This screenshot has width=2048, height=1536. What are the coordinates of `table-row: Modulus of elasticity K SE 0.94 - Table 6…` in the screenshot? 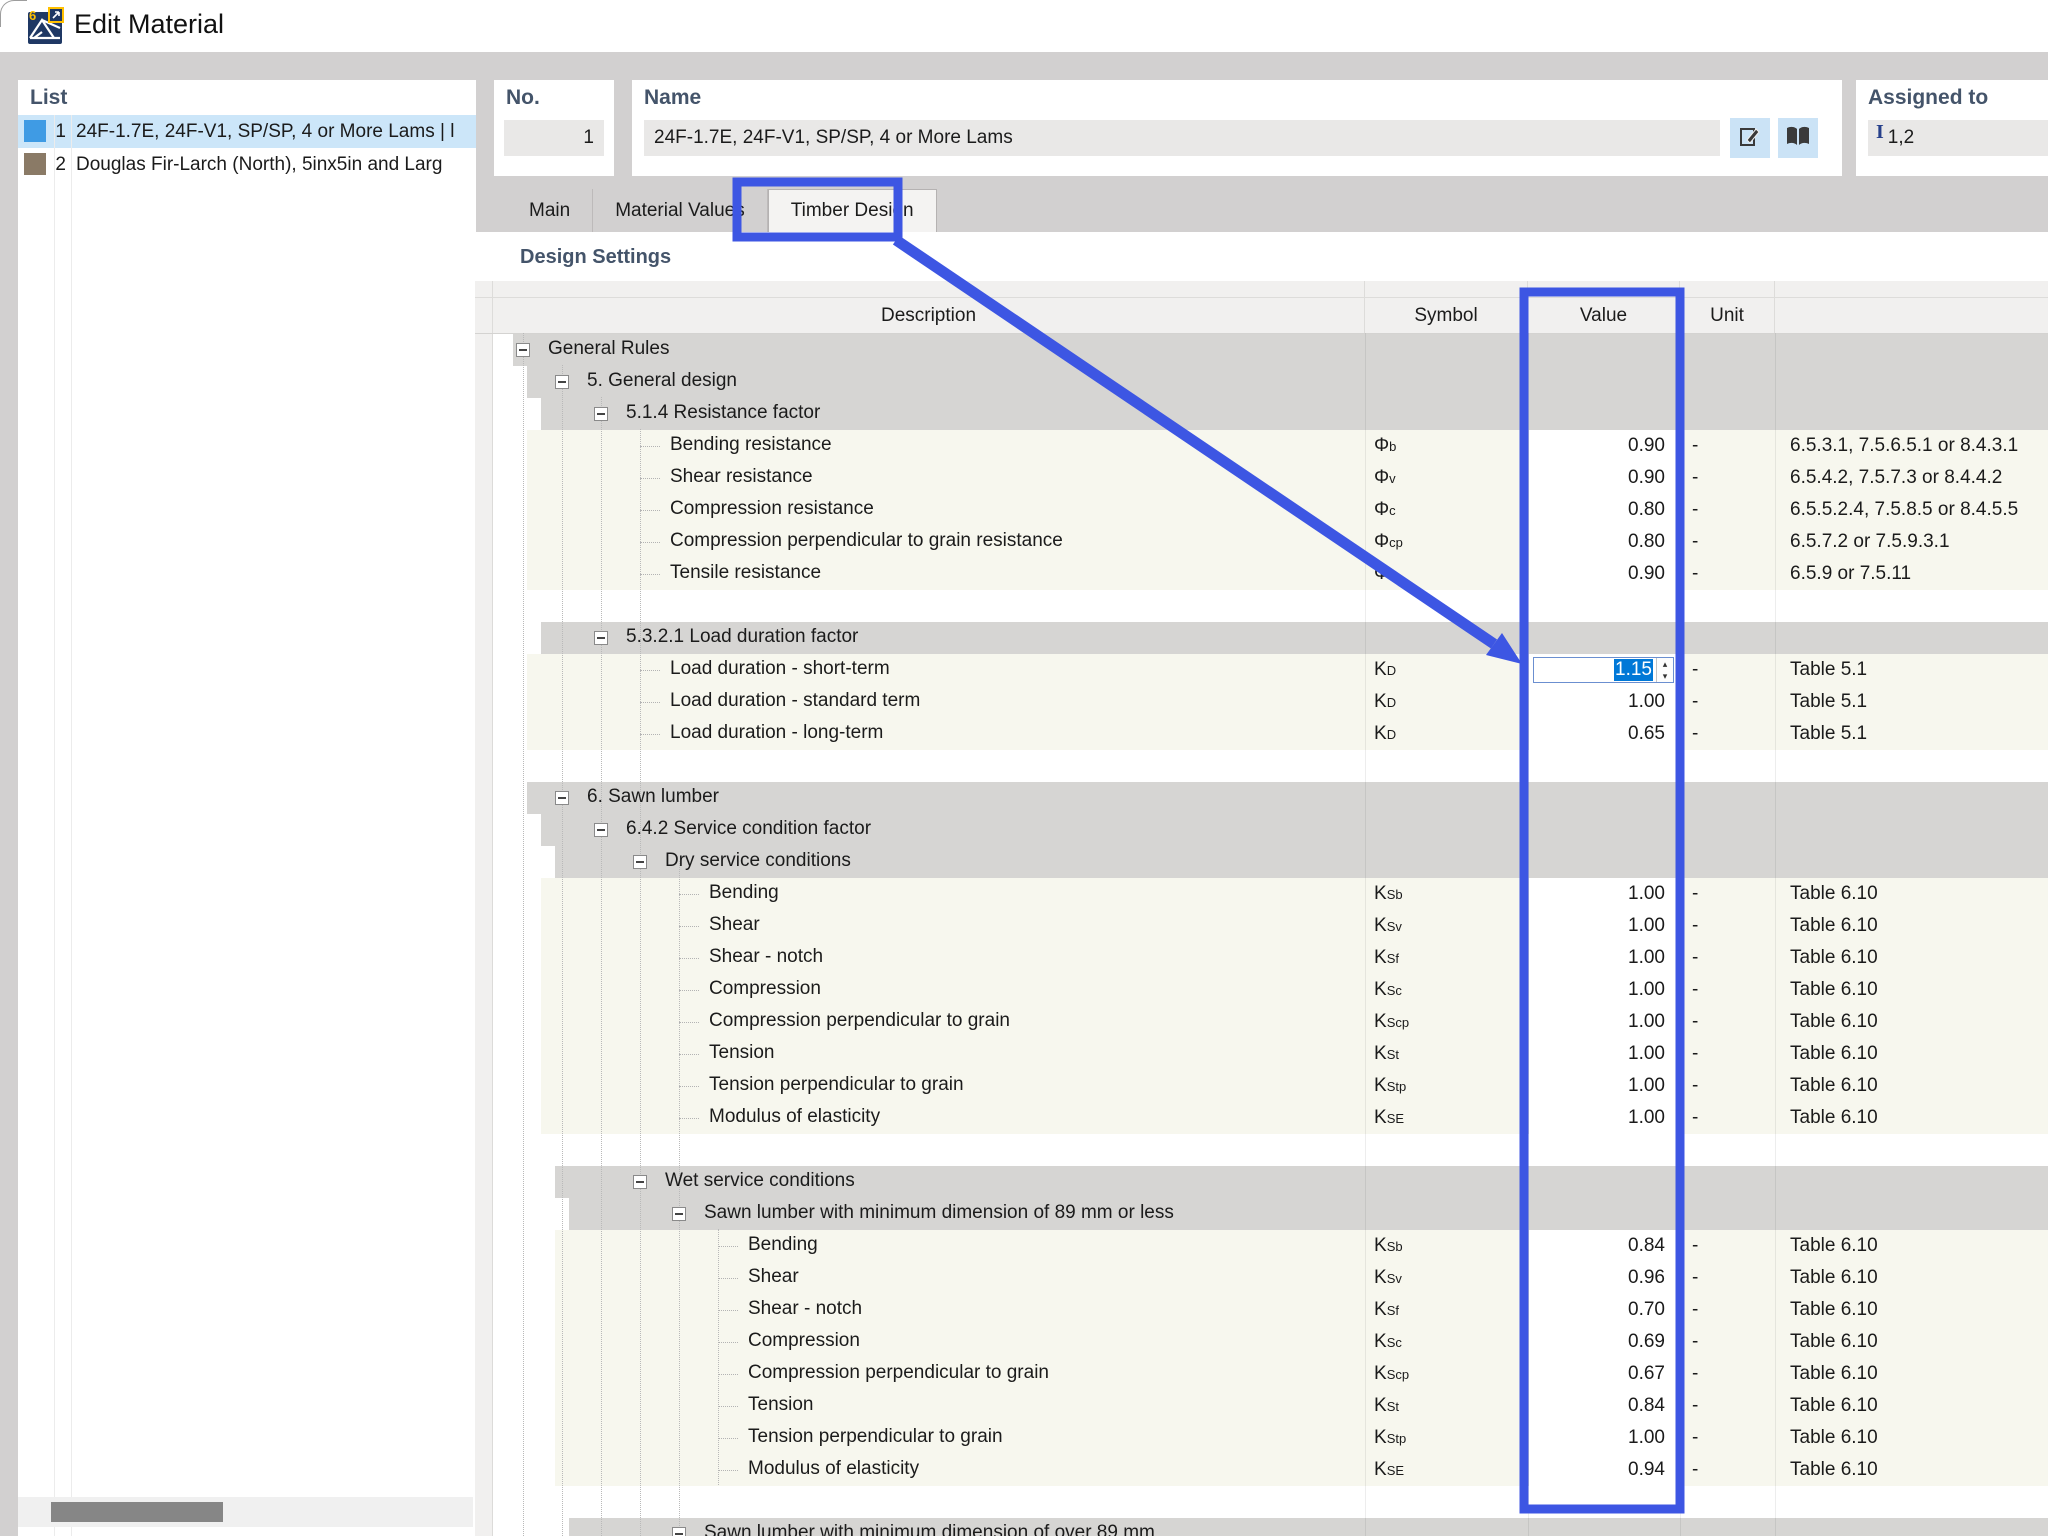 It's located at (1261, 1470).